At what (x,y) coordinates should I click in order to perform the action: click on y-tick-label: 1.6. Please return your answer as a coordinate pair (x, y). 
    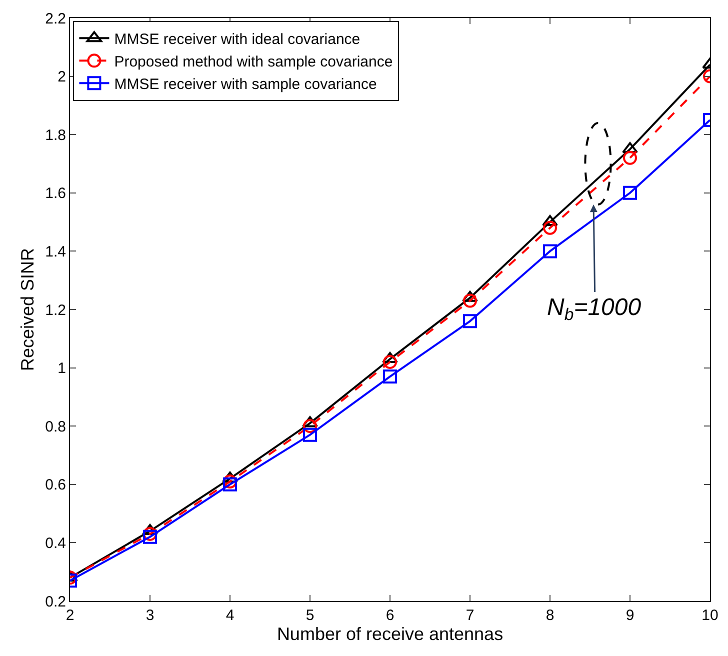
    Looking at the image, I should click on (55, 193).